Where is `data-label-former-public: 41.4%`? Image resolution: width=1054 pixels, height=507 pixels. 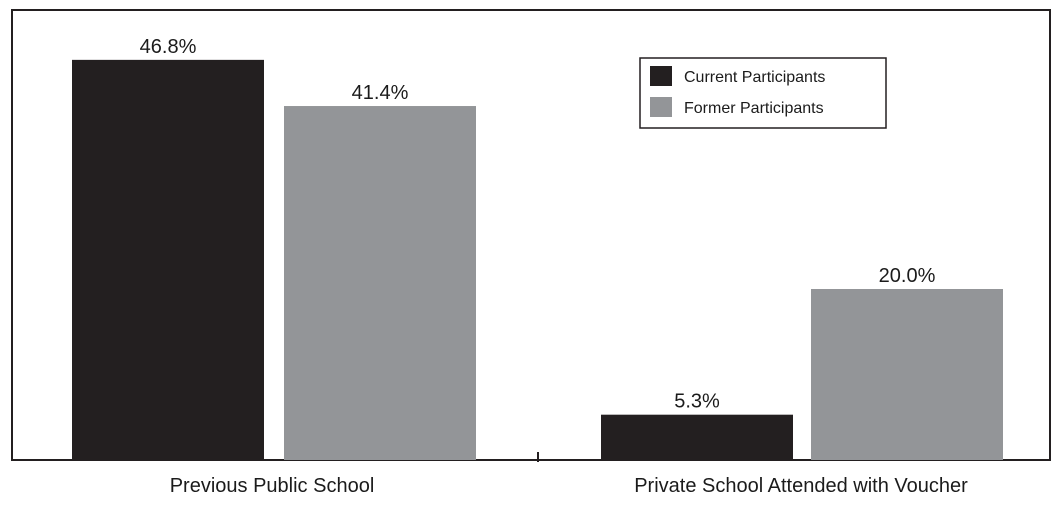 data-label-former-public: 41.4% is located at coordinates (380, 93).